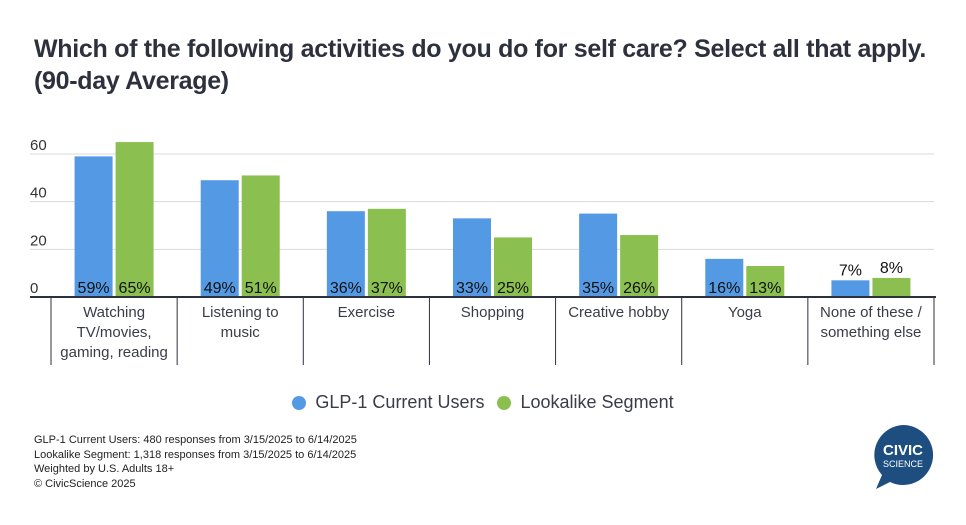  Describe the element at coordinates (639, 288) in the screenshot. I see `data-label: 26%` at that location.